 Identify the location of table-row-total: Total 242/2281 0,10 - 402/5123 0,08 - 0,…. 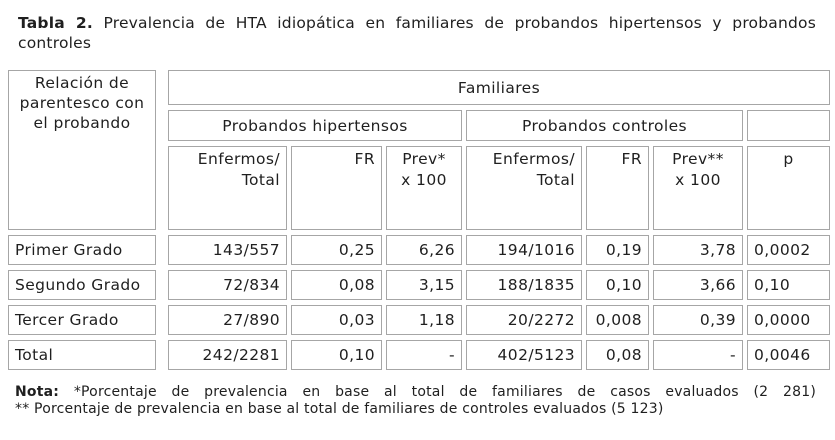
(419, 355).